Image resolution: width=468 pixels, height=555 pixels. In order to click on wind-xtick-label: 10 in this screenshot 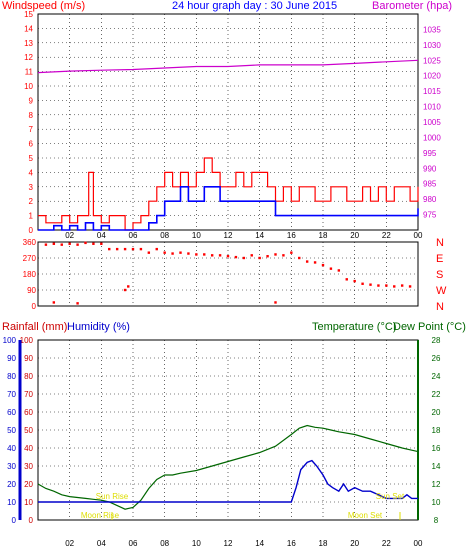, I will do `click(196, 235)`.